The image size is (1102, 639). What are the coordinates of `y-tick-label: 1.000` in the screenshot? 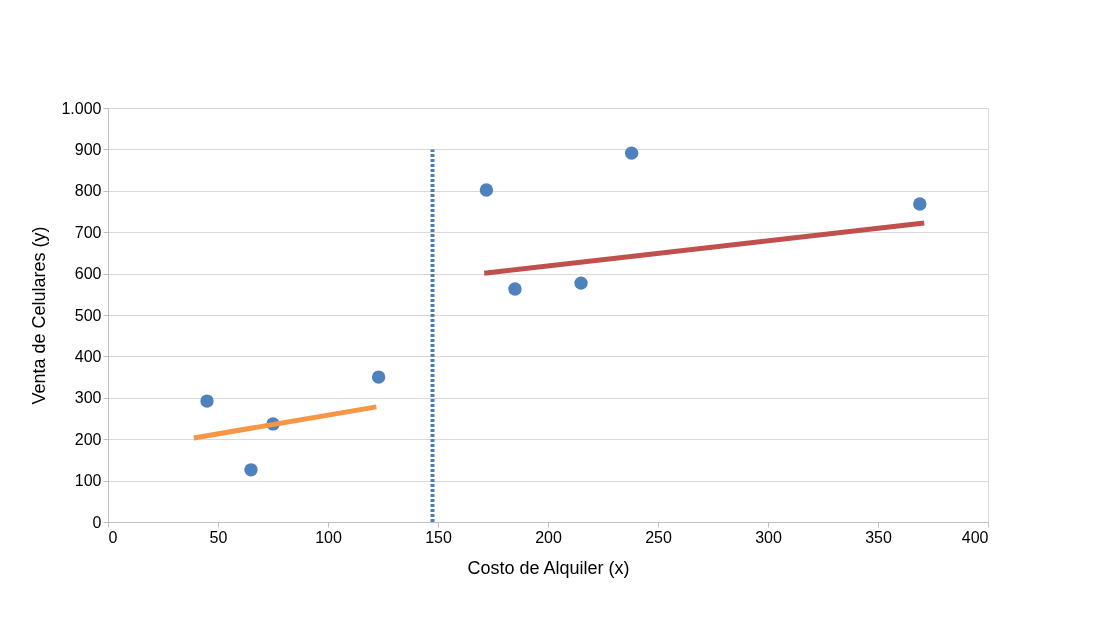 It's located at (81, 108).